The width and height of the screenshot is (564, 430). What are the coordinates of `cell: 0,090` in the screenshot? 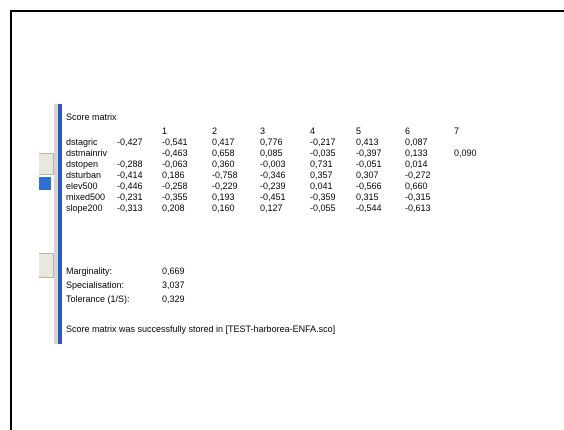 It's located at (465, 153).